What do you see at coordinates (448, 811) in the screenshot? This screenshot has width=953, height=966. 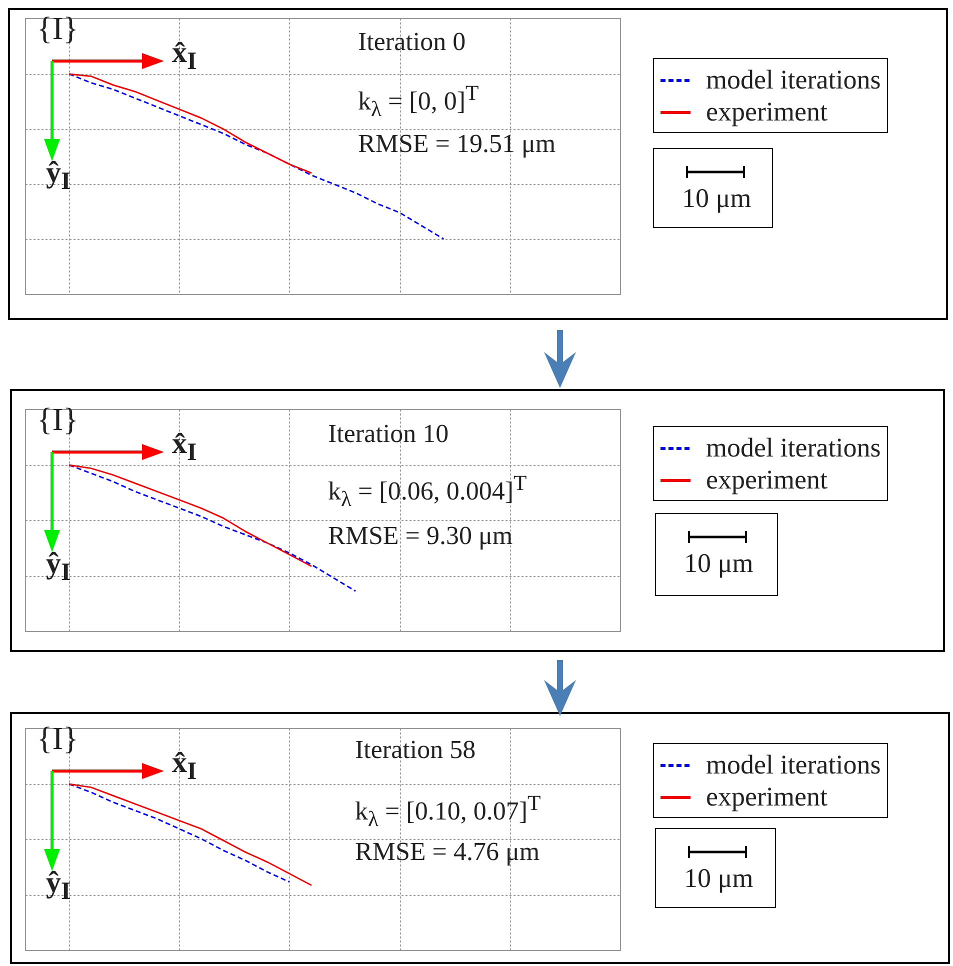 I see `annotation: k$_{λ}$ = [0.10, 0.07]$^{T}$` at bounding box center [448, 811].